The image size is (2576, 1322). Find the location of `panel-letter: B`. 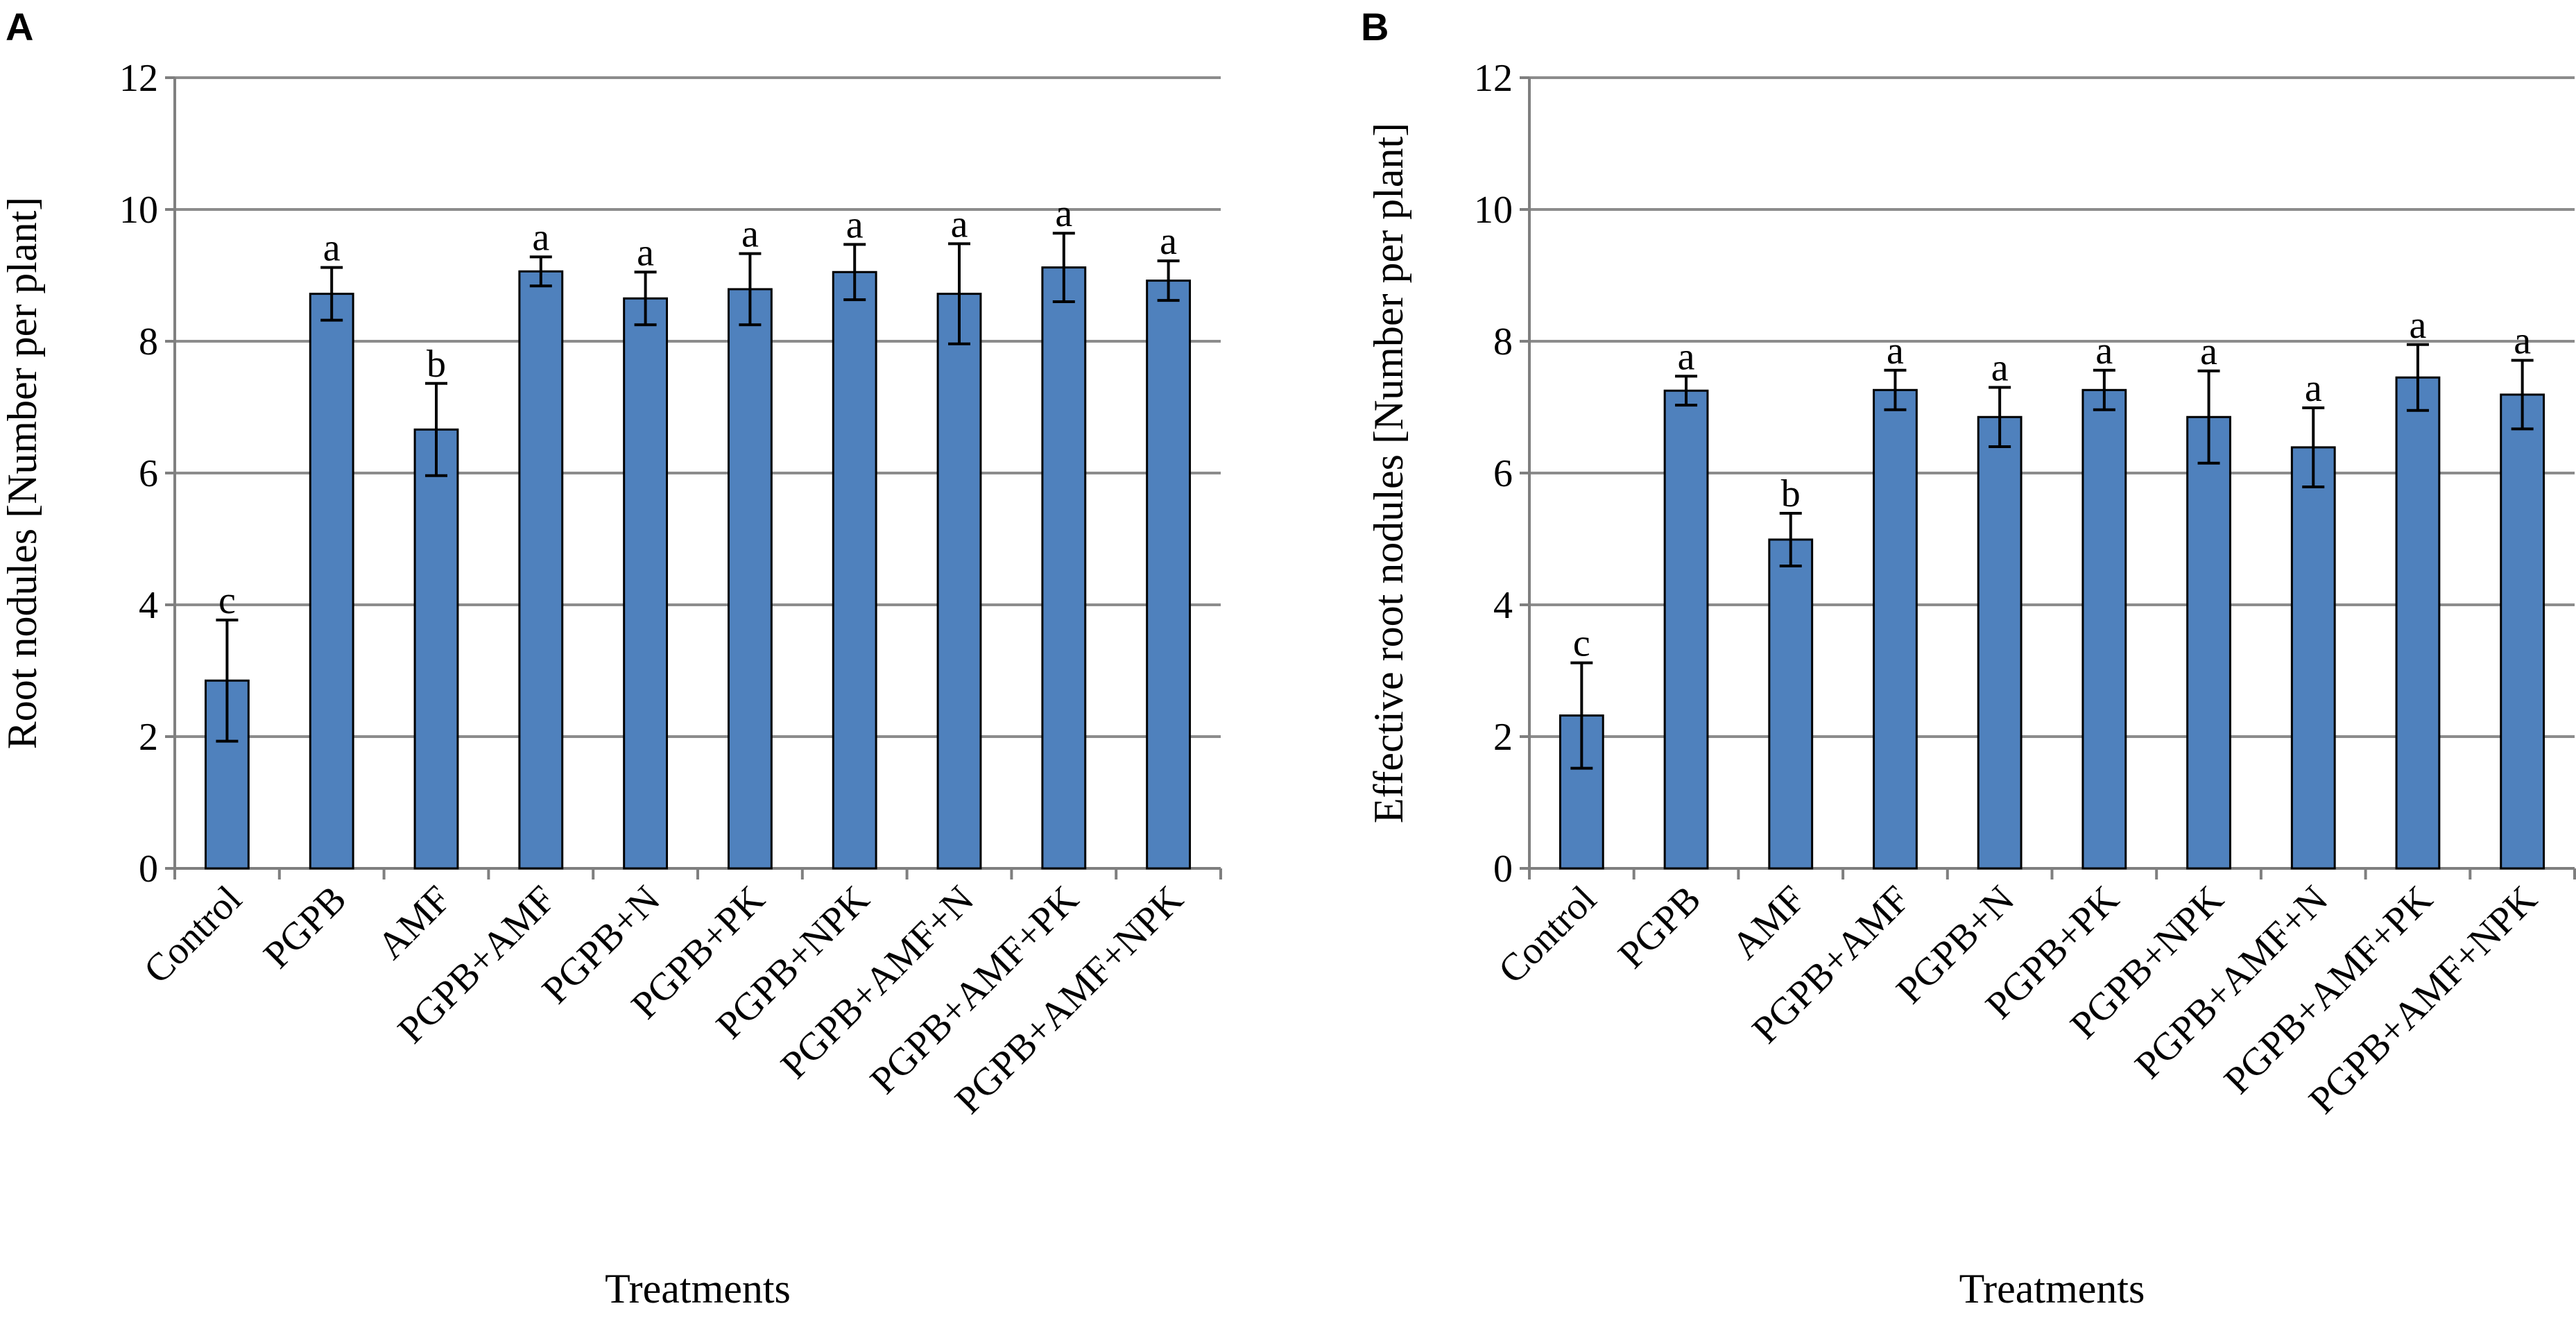

panel-letter: B is located at coordinates (1375, 27).